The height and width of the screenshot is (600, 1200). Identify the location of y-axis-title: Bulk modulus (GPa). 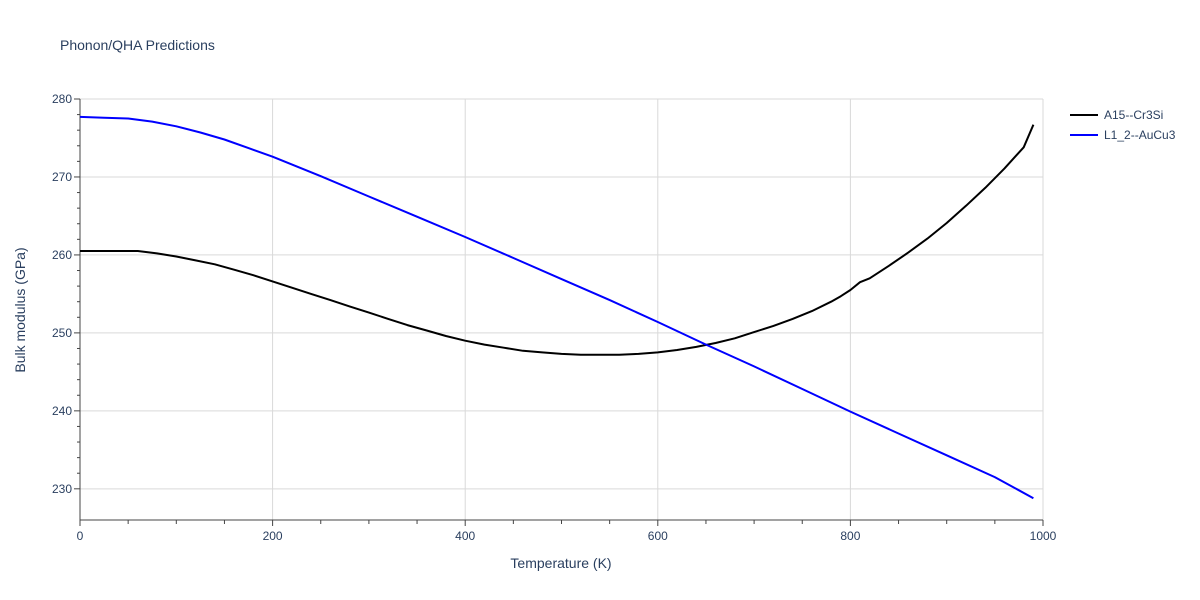
(20, 309).